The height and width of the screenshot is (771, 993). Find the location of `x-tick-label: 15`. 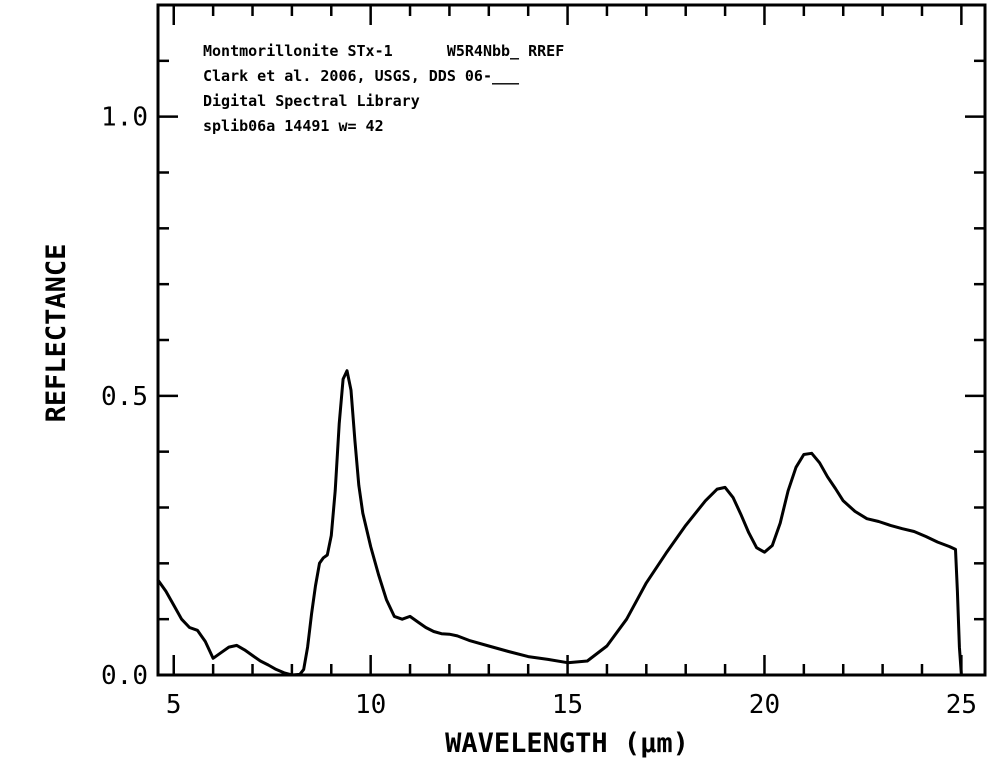

x-tick-label: 15 is located at coordinates (567, 705).